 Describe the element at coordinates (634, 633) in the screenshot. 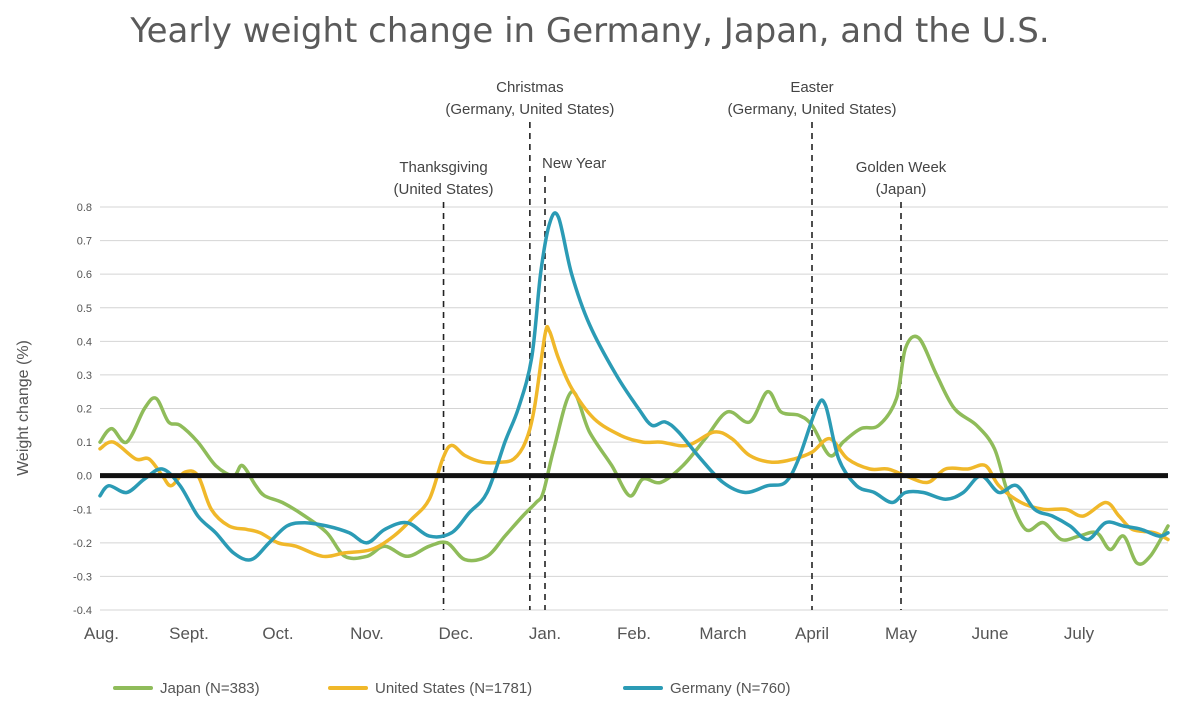

I see `x-tick-label: Feb.` at that location.